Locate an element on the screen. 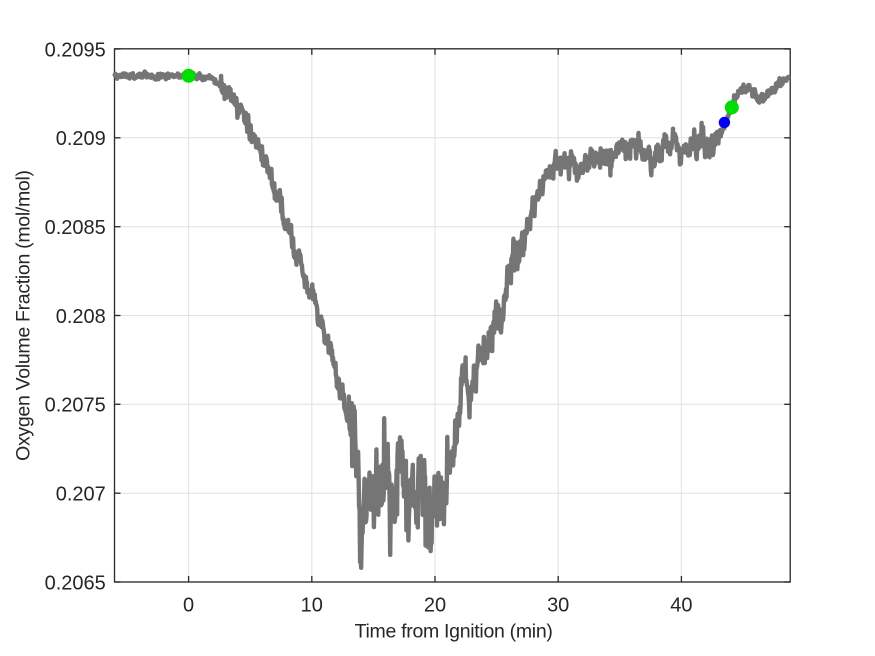 This screenshot has height=656, width=875. svg-text: 20 is located at coordinates (435, 606).